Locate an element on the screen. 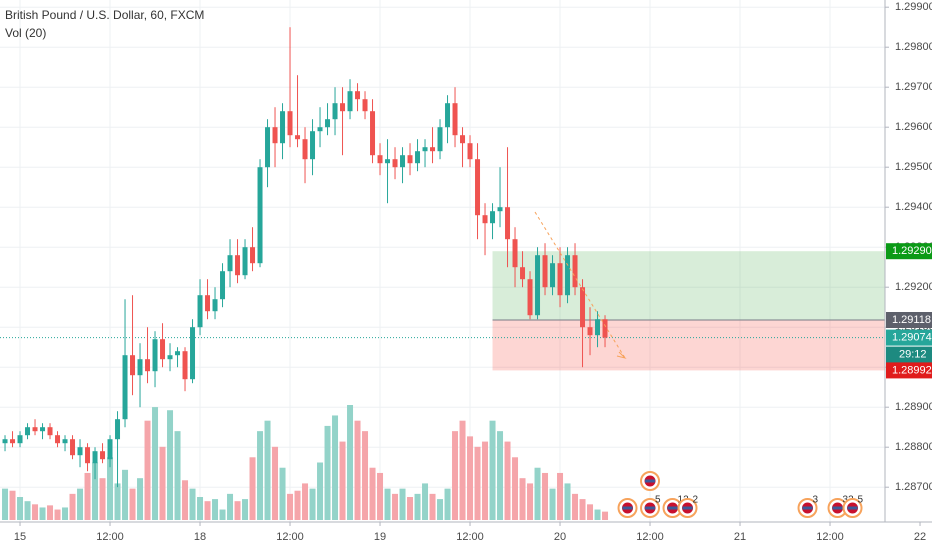 This screenshot has height=550, width=932. event-count: 2 is located at coordinates (696, 500).